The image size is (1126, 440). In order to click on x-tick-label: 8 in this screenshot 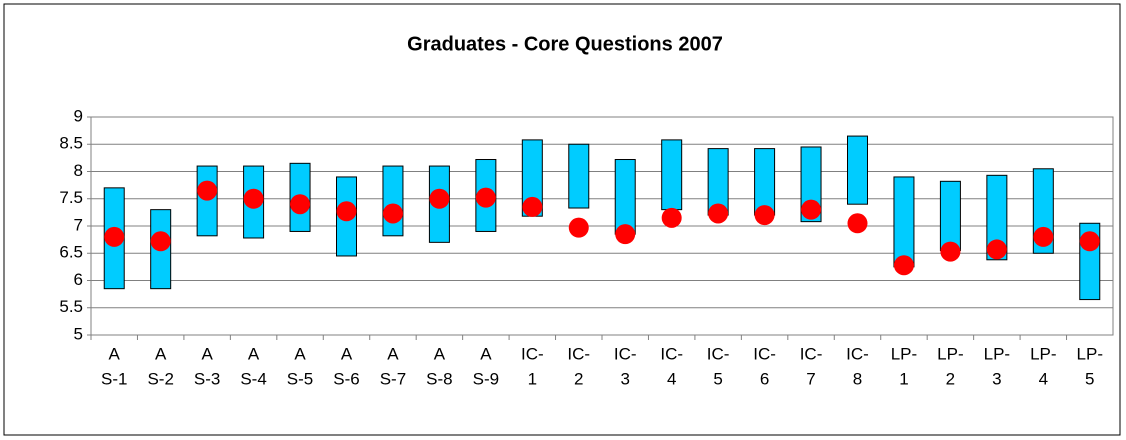, I will do `click(857, 378)`.